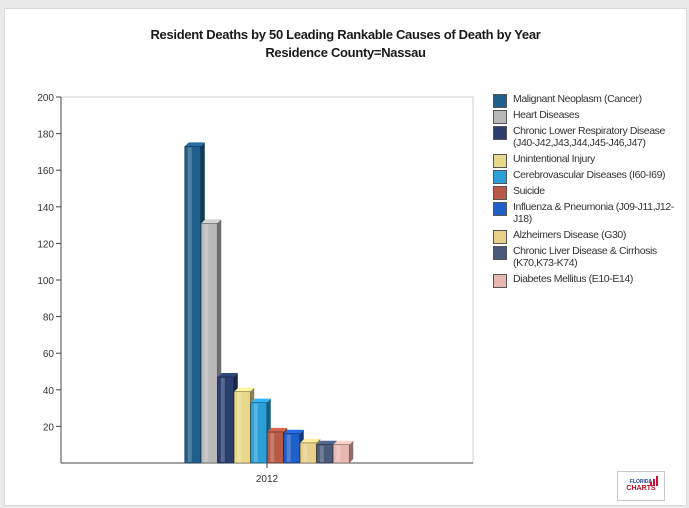 Image resolution: width=689 pixels, height=508 pixels. What do you see at coordinates (49, 354) in the screenshot?
I see `y-tick-label: 60` at bounding box center [49, 354].